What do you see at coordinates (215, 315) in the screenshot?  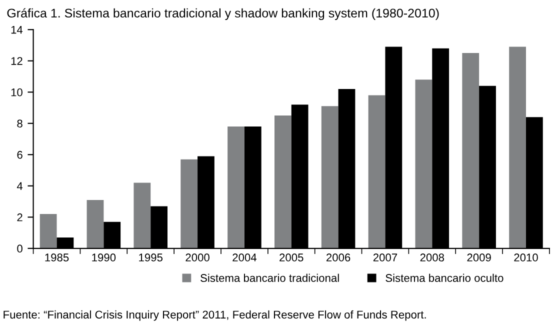 I see `source-note: Fuente: “Financial Crisis Inquiry Report” 2011, Federal Reserve Flow of Funds Report.` at bounding box center [215, 315].